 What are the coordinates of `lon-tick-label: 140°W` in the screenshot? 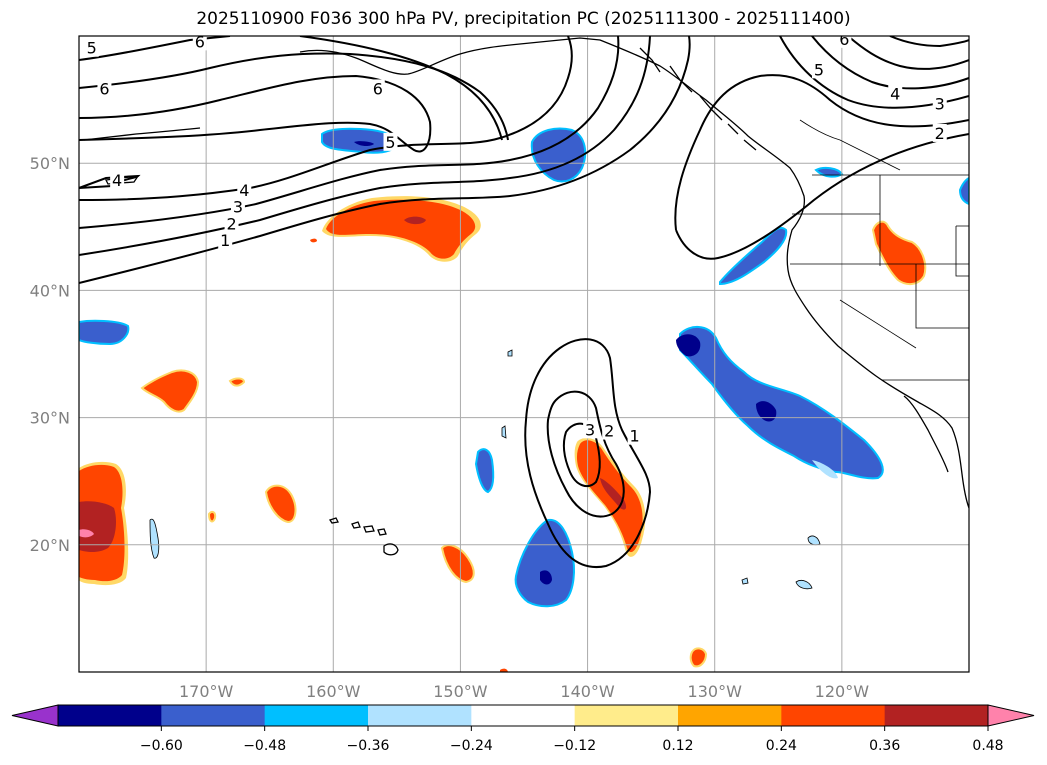 It's located at (587, 691).